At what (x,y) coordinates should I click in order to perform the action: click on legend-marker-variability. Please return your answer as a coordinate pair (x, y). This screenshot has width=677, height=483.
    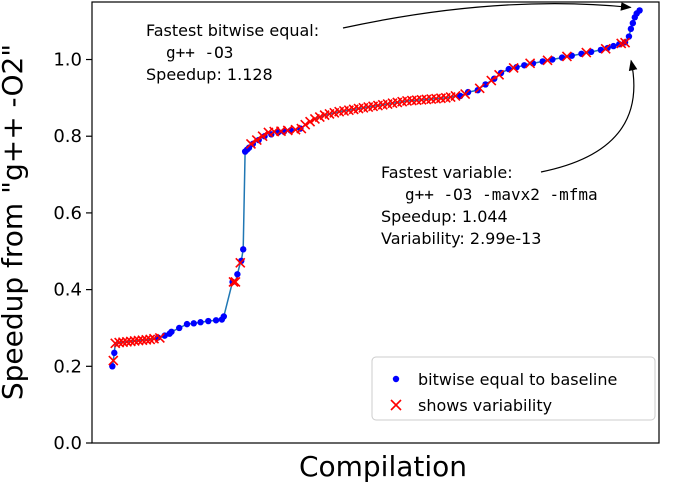
    Looking at the image, I should click on (396, 405).